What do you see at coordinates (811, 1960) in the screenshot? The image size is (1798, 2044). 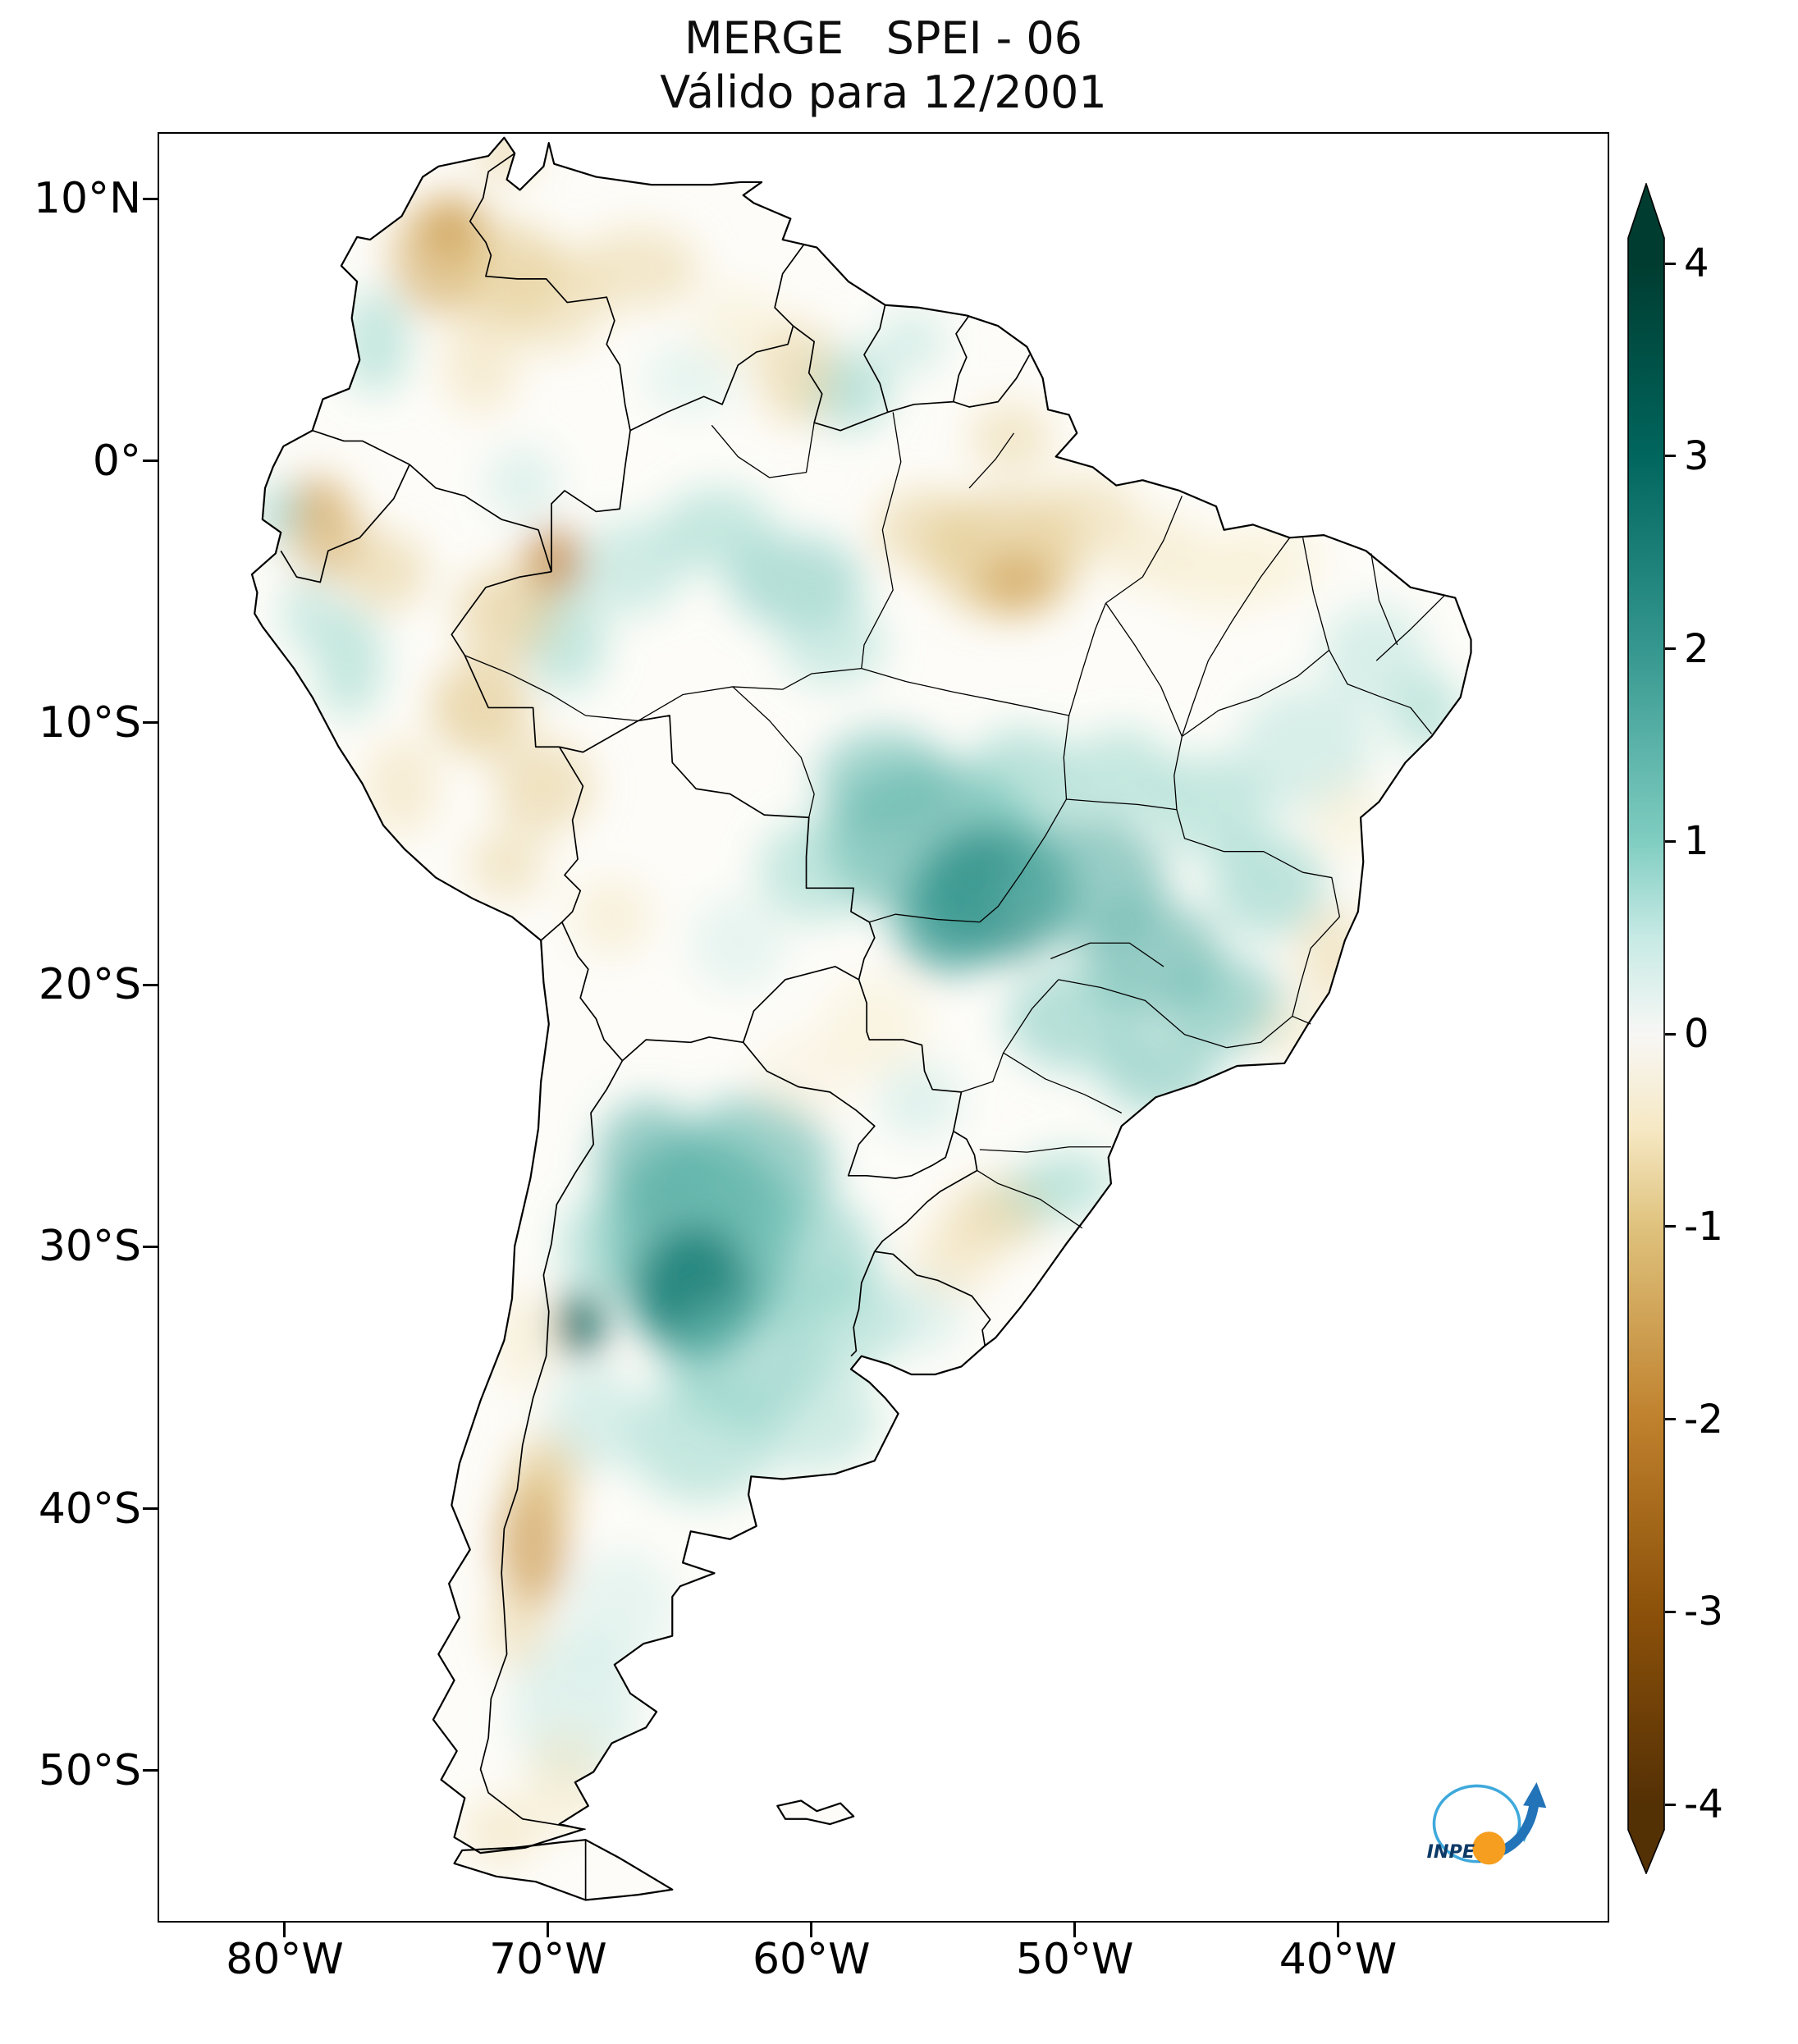 I see `lon-tick-label: 60°W` at bounding box center [811, 1960].